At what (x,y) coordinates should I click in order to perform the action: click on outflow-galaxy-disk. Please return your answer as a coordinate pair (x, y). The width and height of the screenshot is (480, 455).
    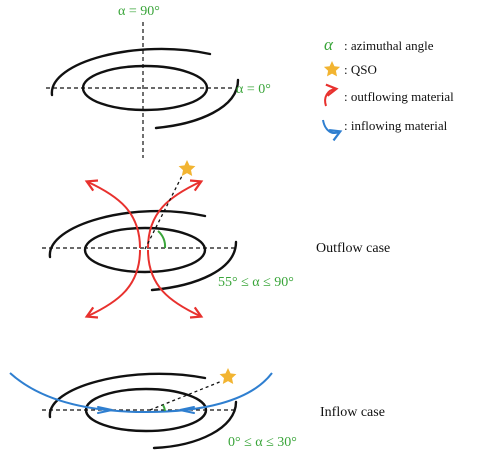
    Looking at the image, I should click on (145, 250).